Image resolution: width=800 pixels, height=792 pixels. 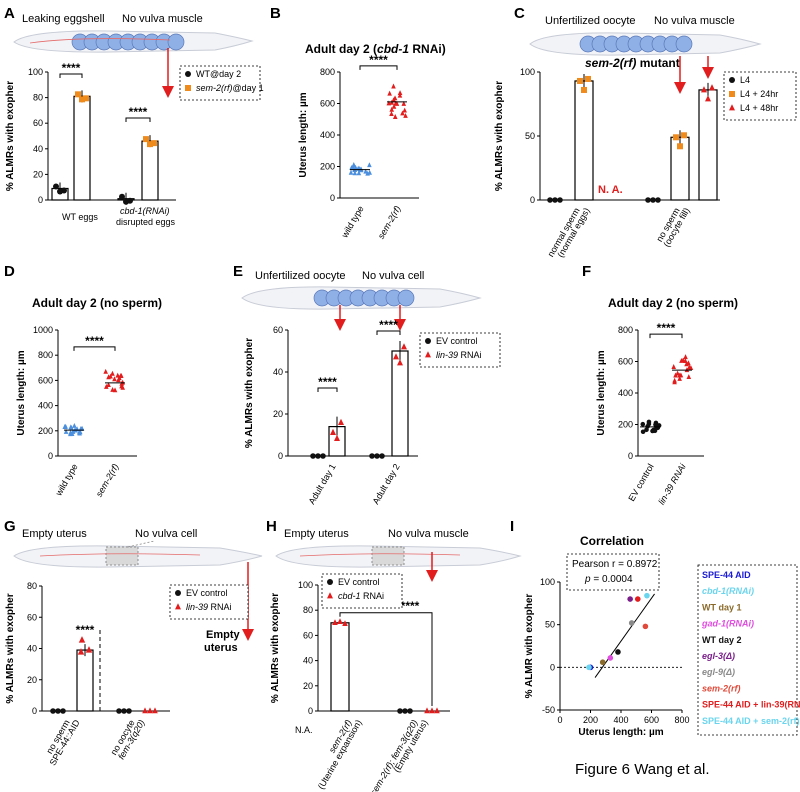 I want to click on legend-label: SPE-44 AID, so click(x=726, y=575).